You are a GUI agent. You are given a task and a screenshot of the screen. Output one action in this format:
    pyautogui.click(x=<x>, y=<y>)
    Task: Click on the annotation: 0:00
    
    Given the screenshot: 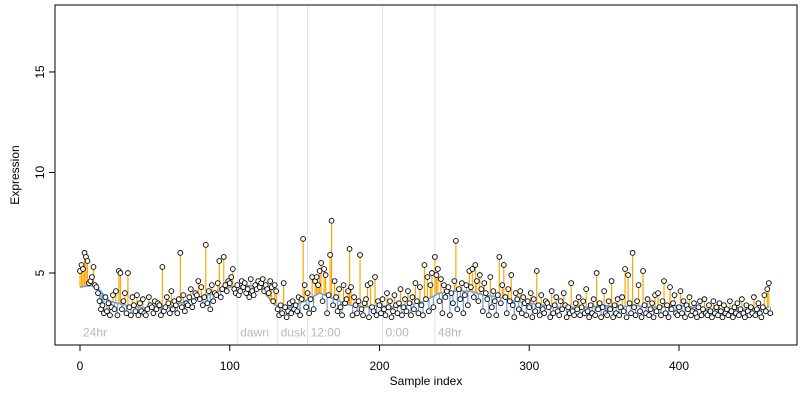 What is the action you would take?
    pyautogui.click(x=397, y=333)
    